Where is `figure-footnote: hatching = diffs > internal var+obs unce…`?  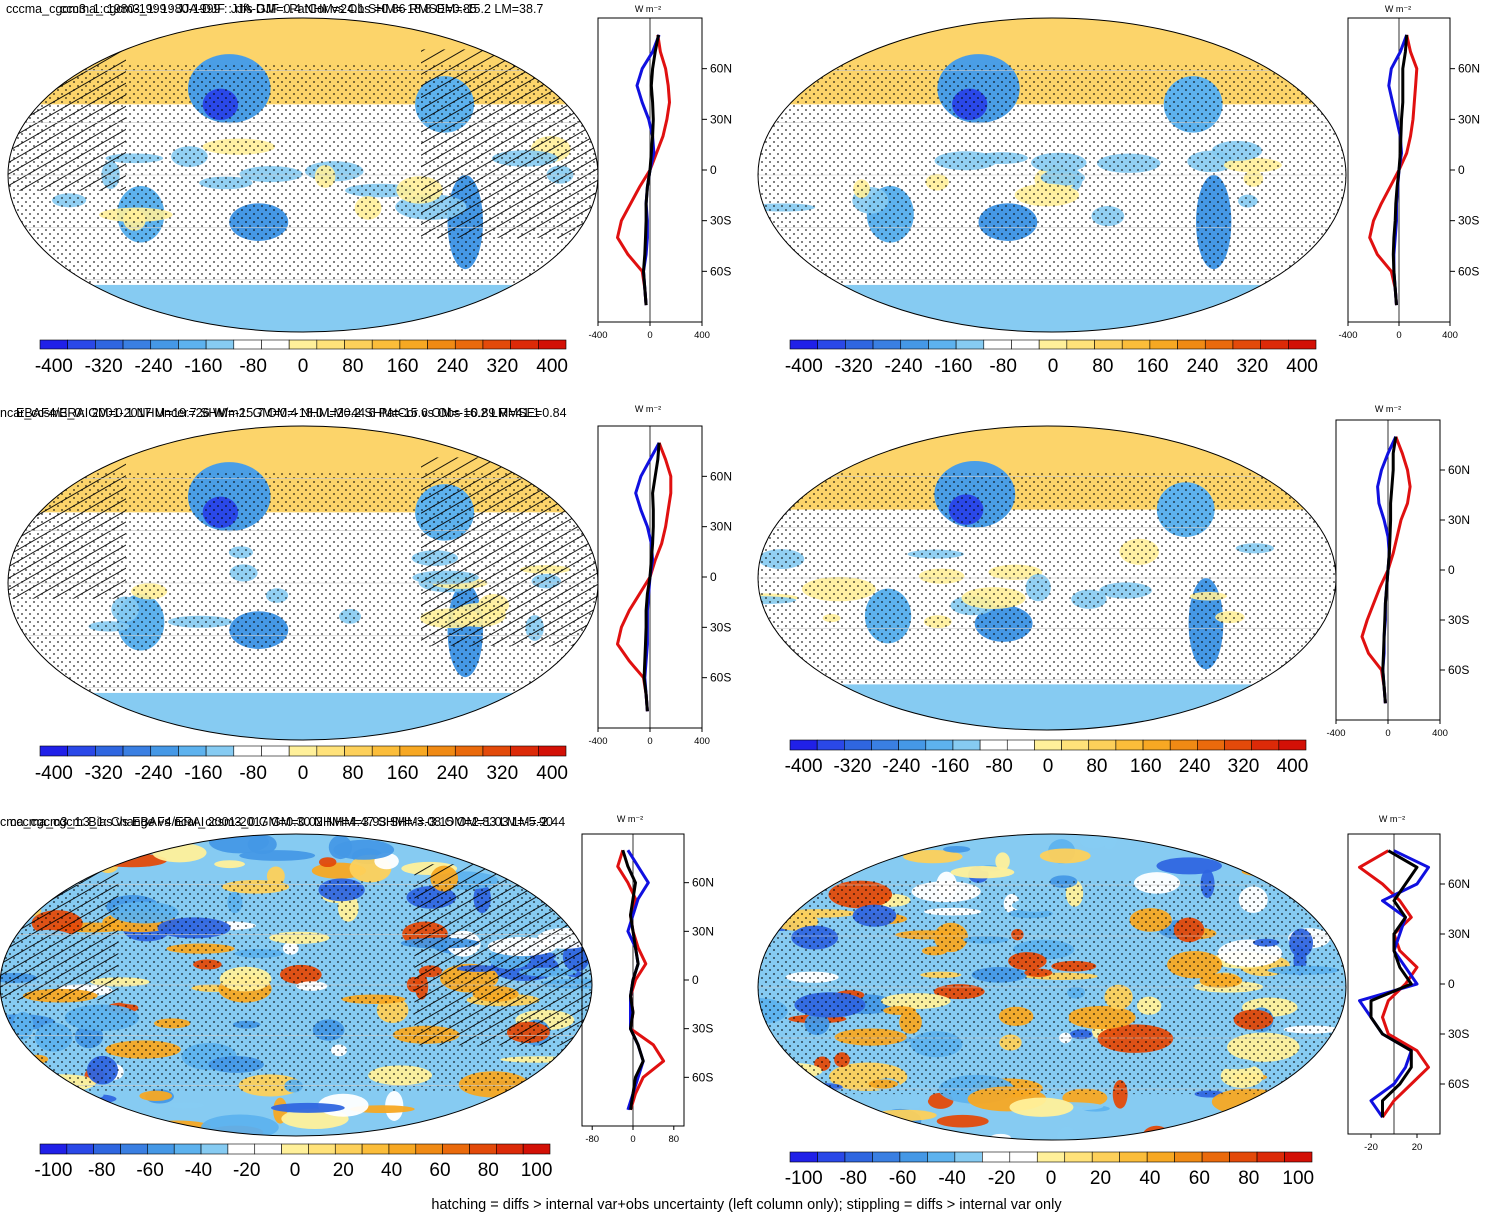 figure-footnote: hatching = diffs > internal var+obs unce… is located at coordinates (746, 1205).